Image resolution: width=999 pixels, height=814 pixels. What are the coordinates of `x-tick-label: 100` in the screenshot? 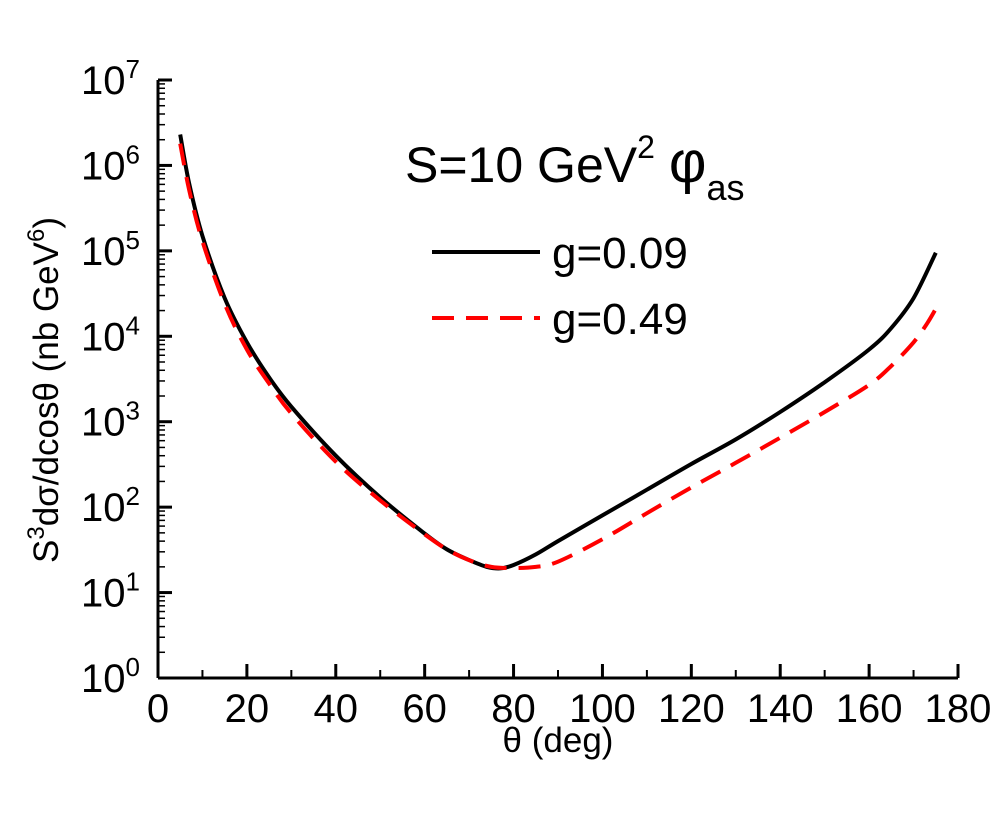 It's located at (602, 709).